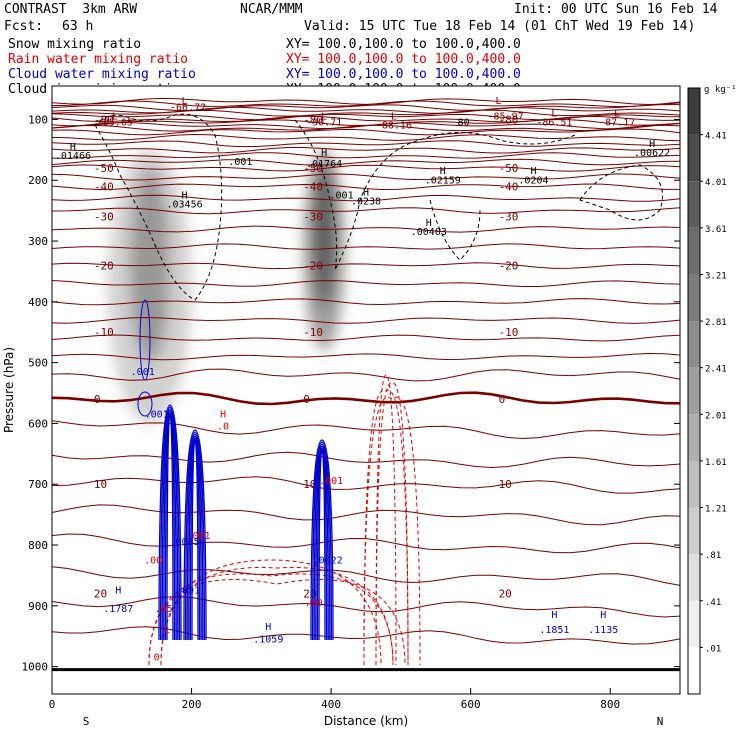 This screenshot has width=740, height=740. I want to click on colorbar-label: 4.41, so click(716, 137).